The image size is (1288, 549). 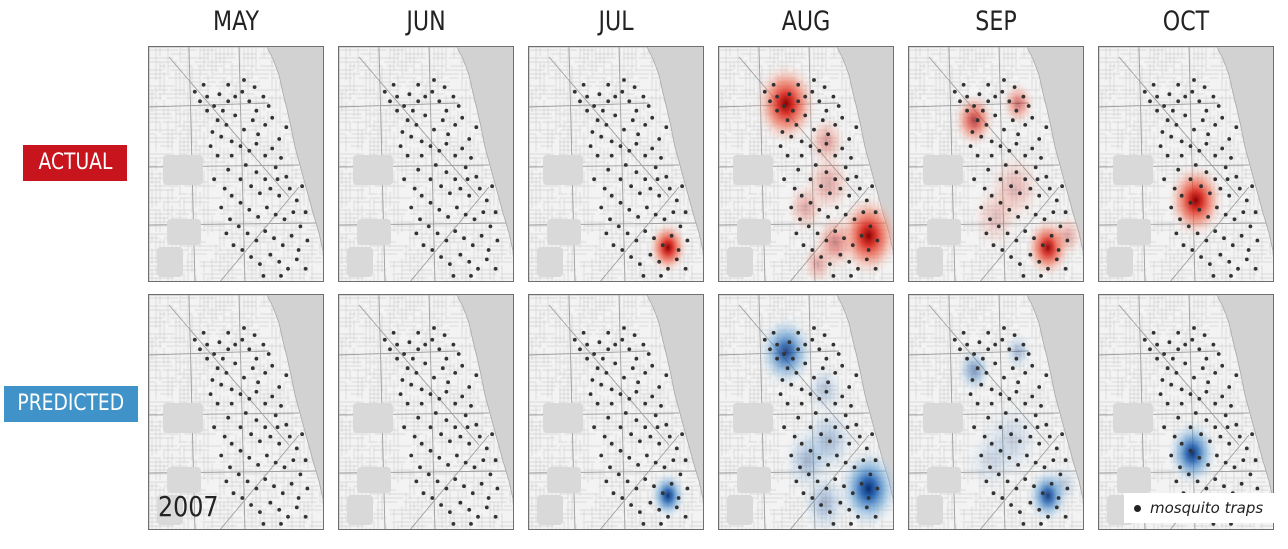 I want to click on map-panel-predicted-jul, so click(x=616, y=412).